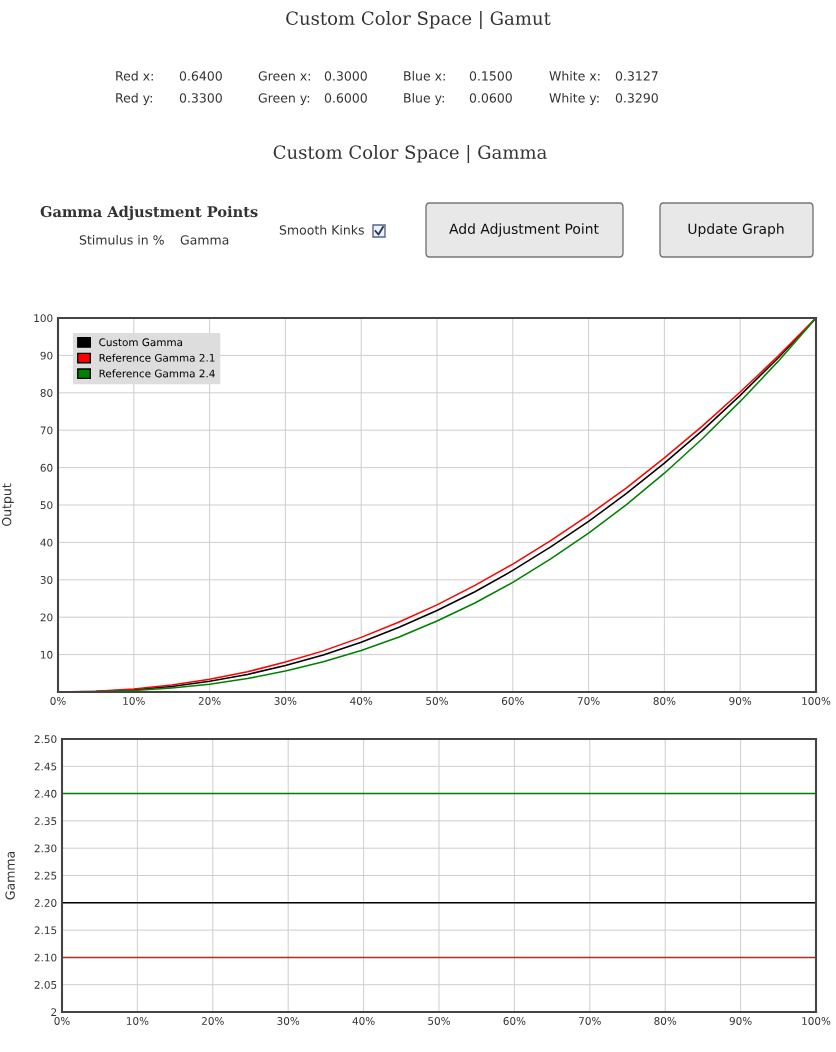 The width and height of the screenshot is (836, 1052). Describe the element at coordinates (200, 76) in the screenshot. I see `text: 0.6400` at that location.